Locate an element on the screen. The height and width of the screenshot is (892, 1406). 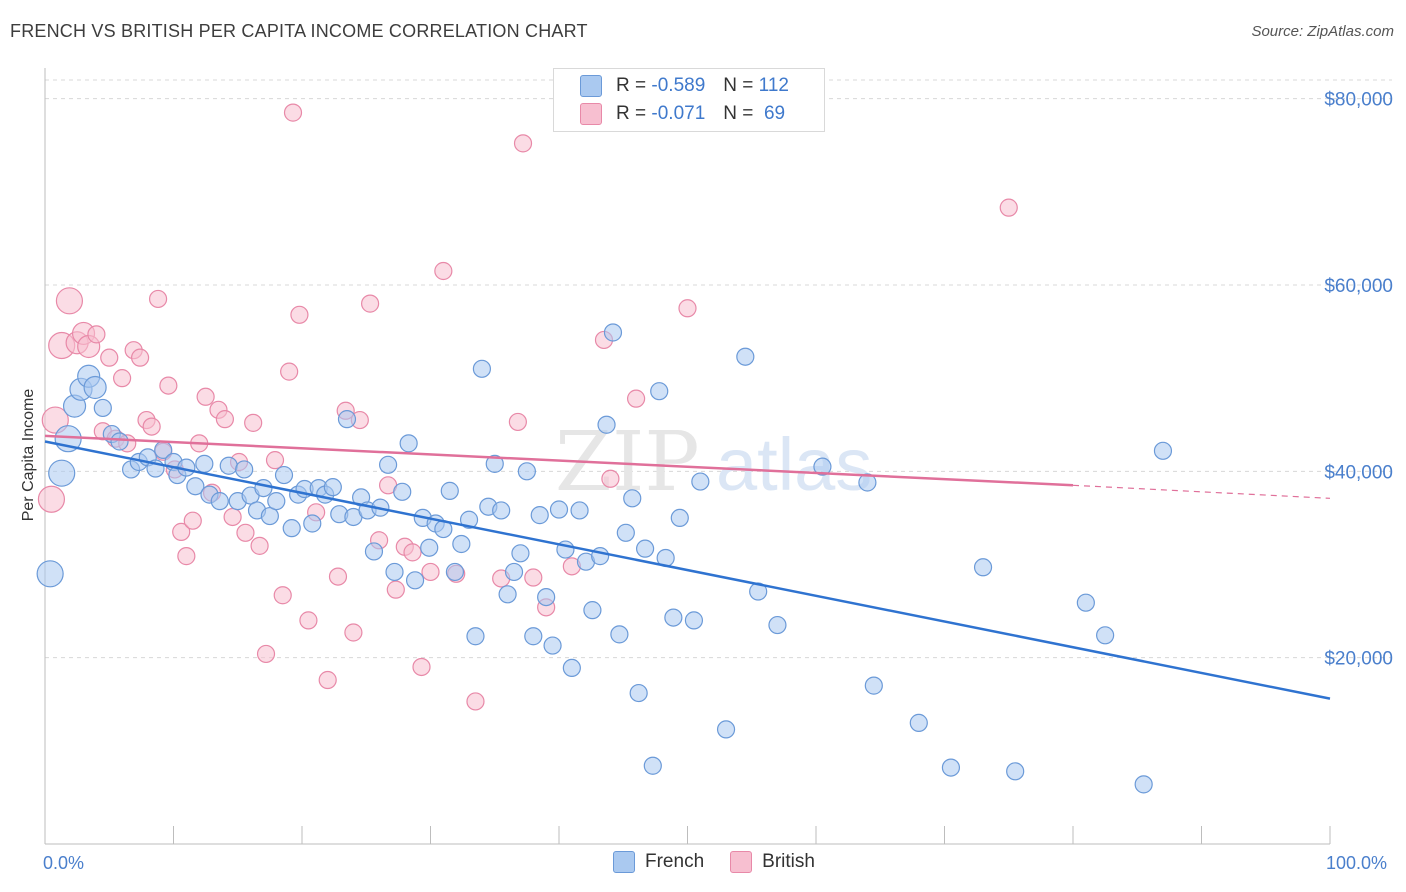
r-value: -0.071 is located at coordinates (678, 113).